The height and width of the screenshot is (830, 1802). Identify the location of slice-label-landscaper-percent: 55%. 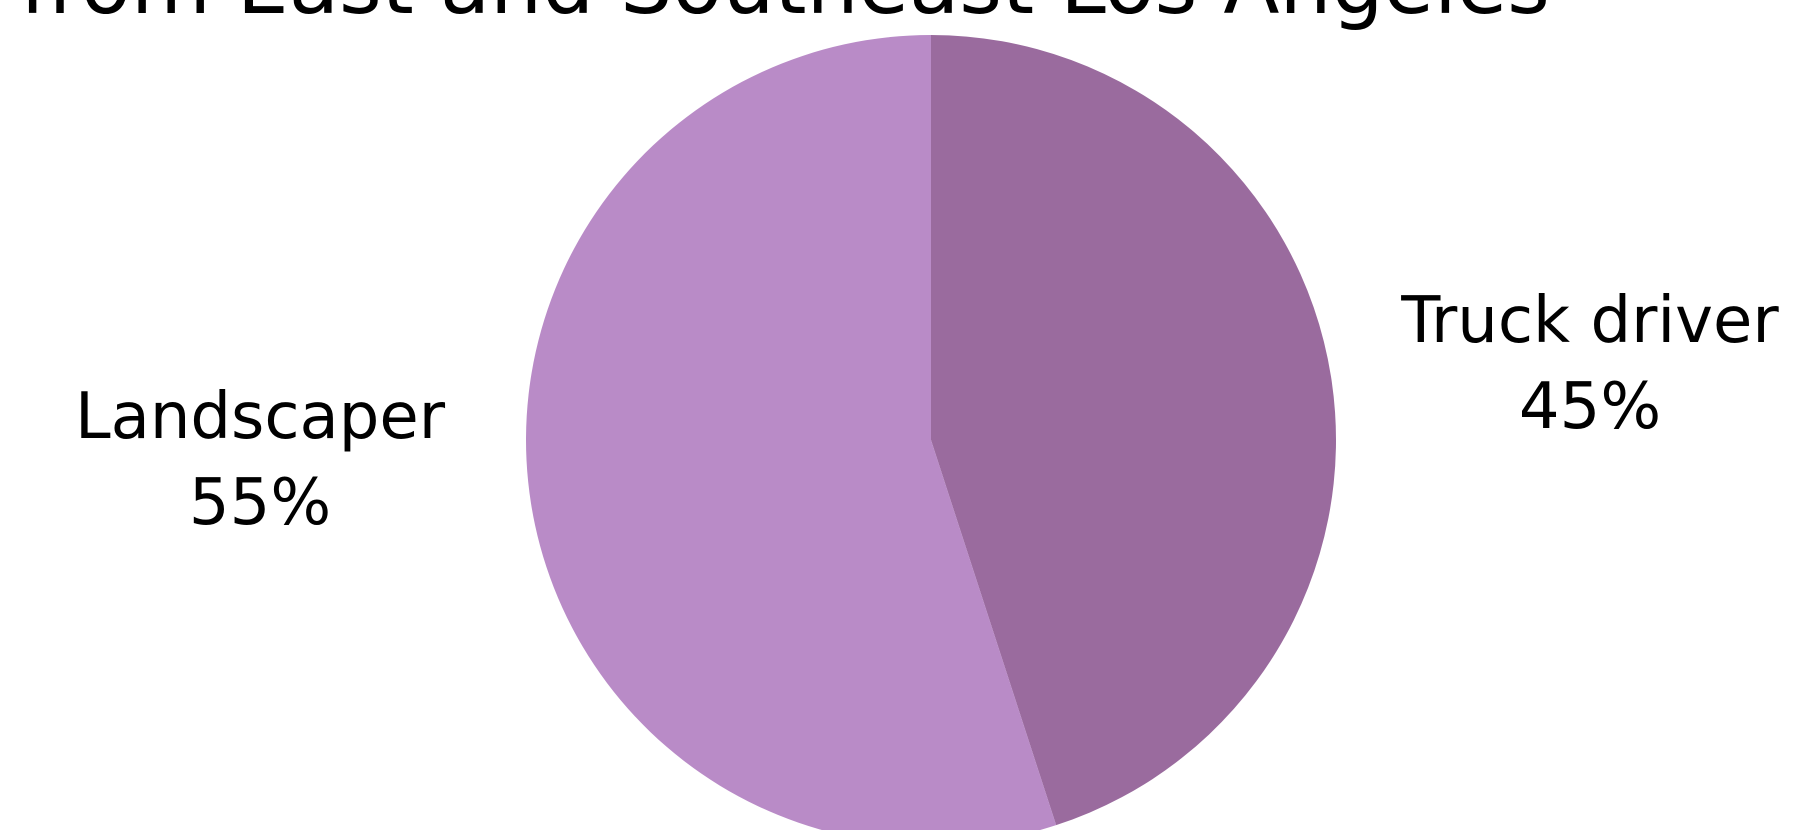
(260, 503).